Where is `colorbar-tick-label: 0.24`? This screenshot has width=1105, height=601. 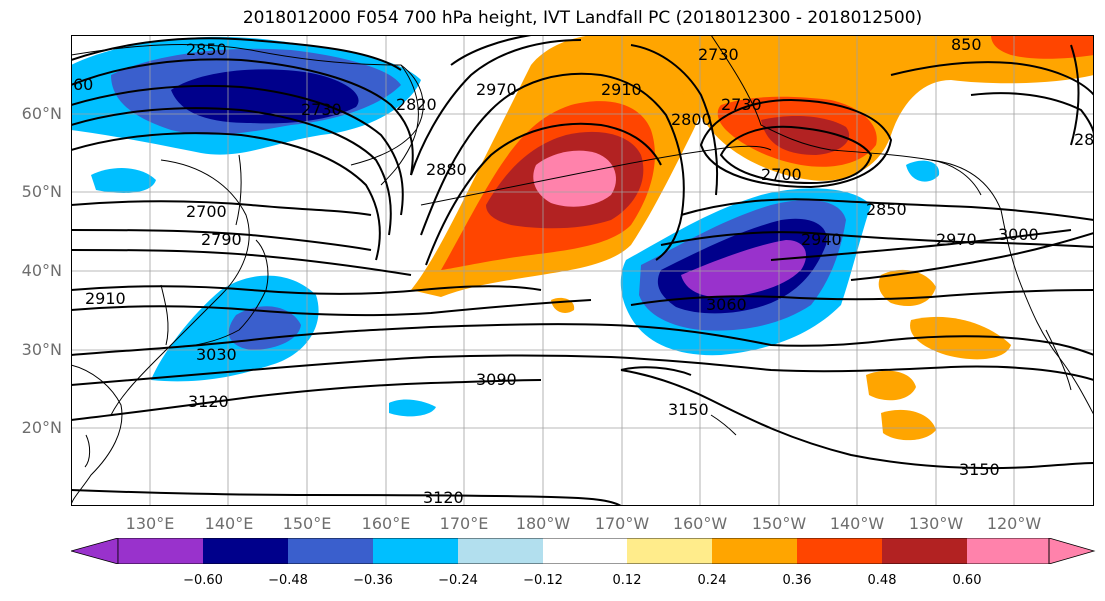
colorbar-tick-label: 0.24 is located at coordinates (712, 580).